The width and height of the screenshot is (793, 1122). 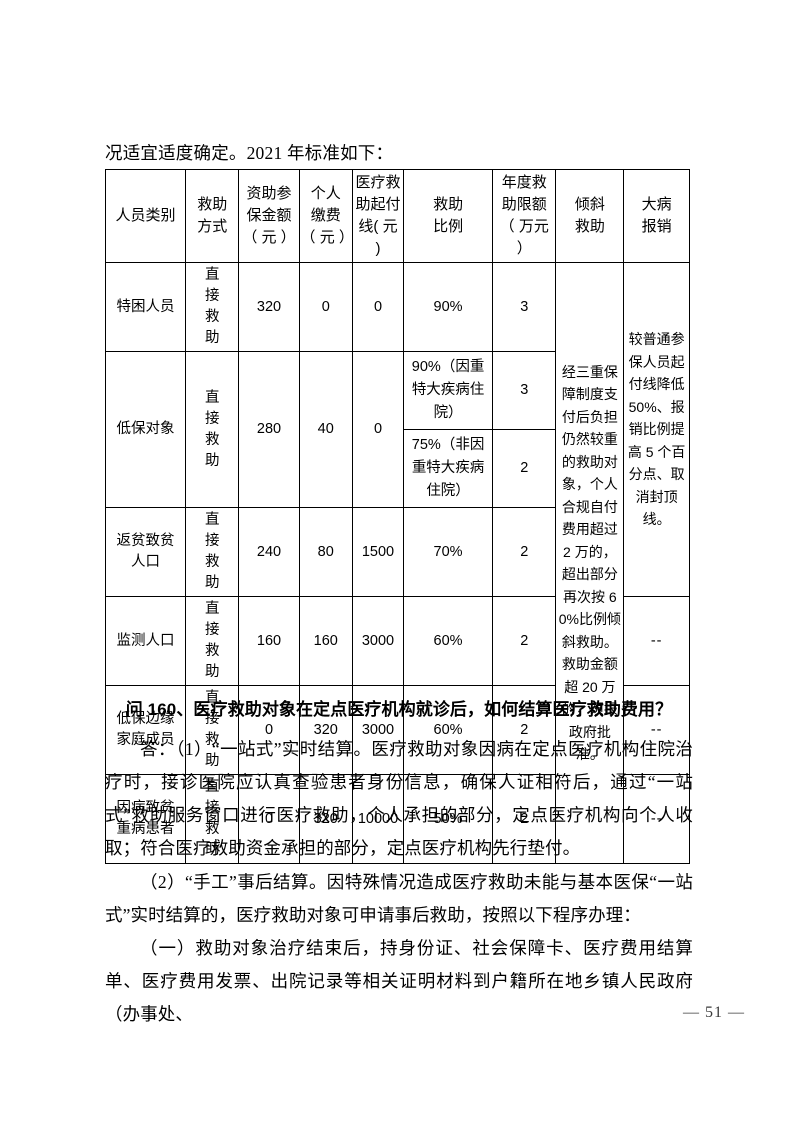 I want to click on table-header: 人员类别 救助 方式 资助参 保金额 （ 元 ） 个人 缴费 （ 元 ）, so click(x=397, y=216).